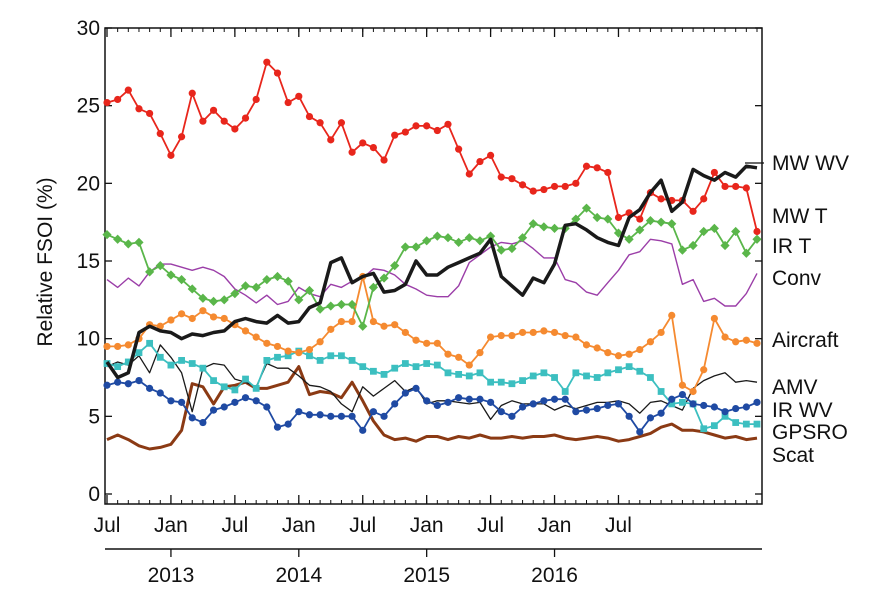  I want to click on y-tick-label: 15, so click(88, 261).